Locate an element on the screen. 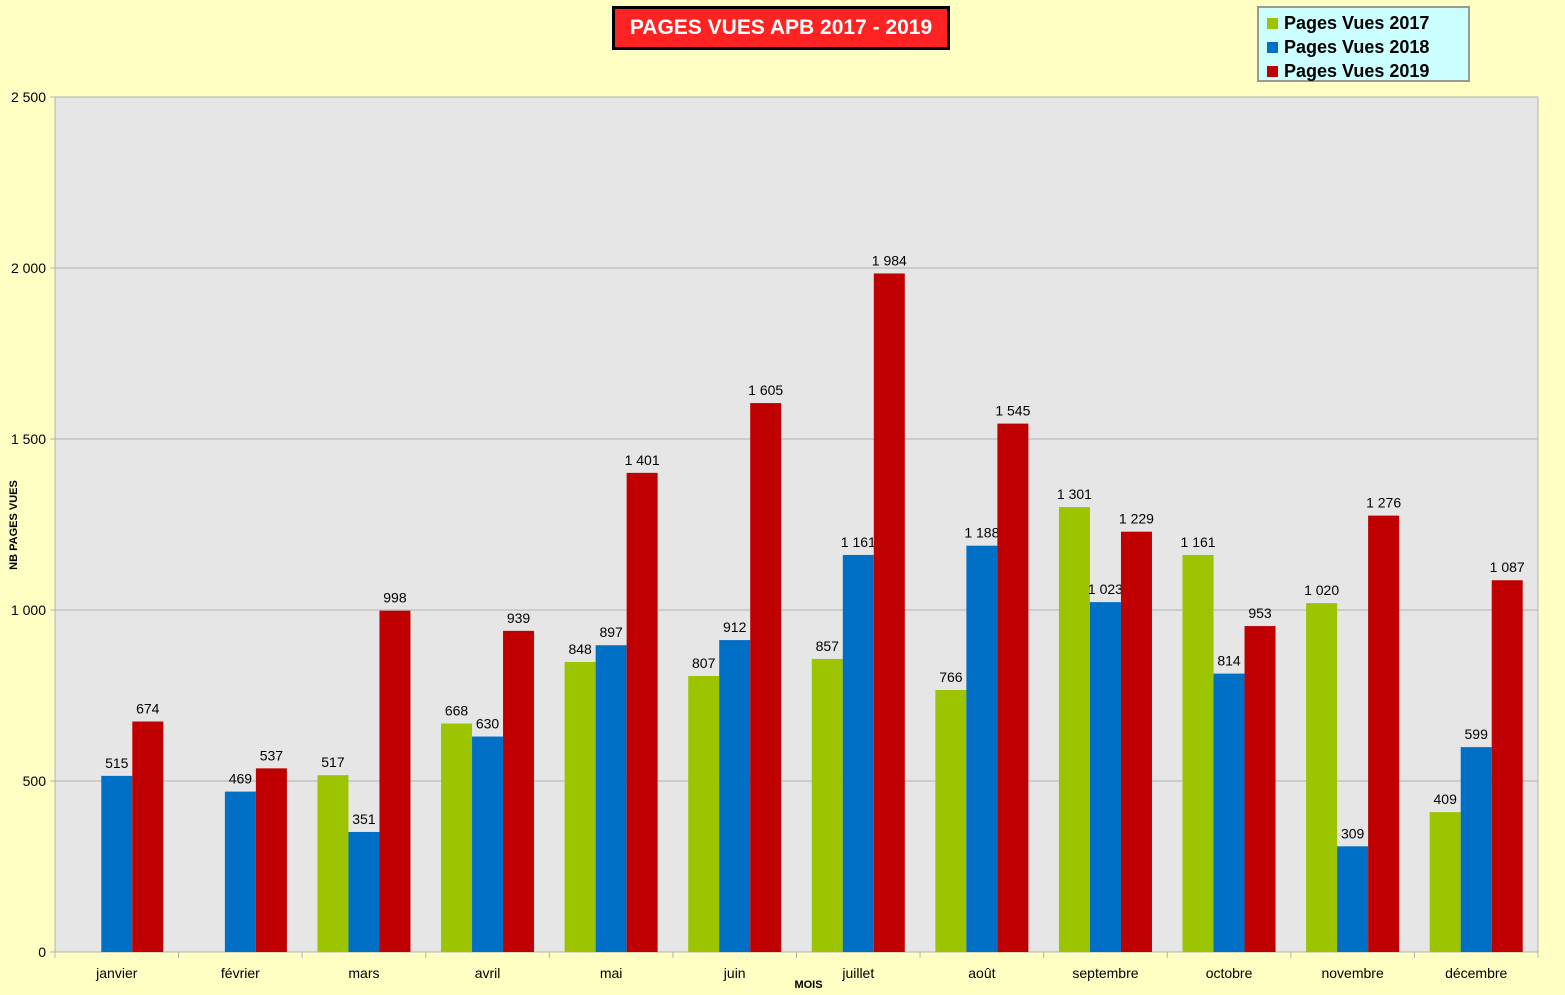 This screenshot has height=995, width=1565. data-label: 351 is located at coordinates (364, 819).